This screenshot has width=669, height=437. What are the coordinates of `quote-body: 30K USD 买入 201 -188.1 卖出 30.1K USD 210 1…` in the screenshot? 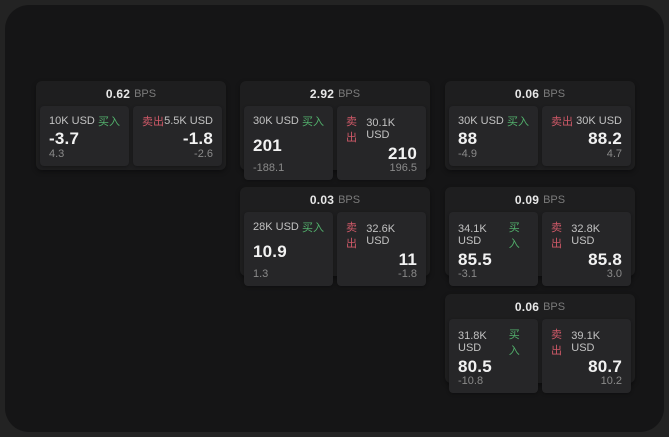 It's located at (335, 145).